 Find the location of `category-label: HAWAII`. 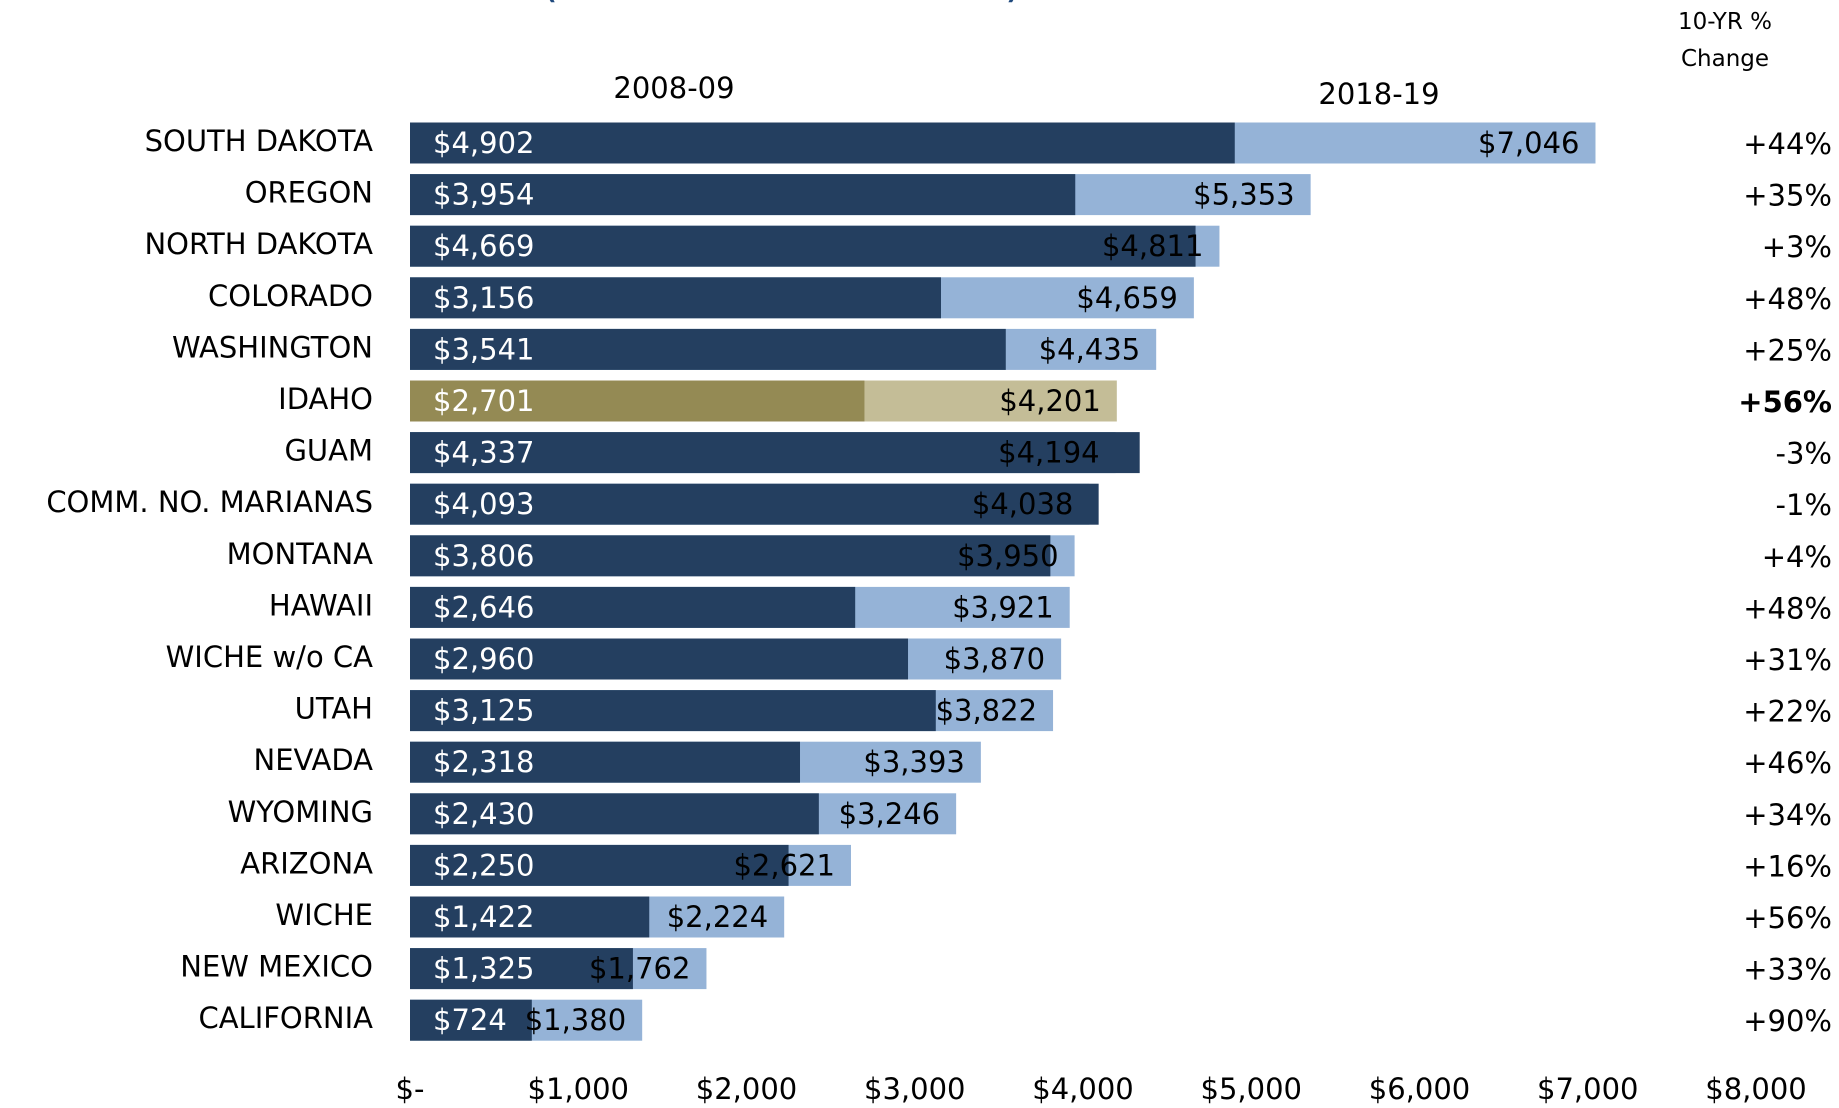

category-label: HAWAII is located at coordinates (321, 605).